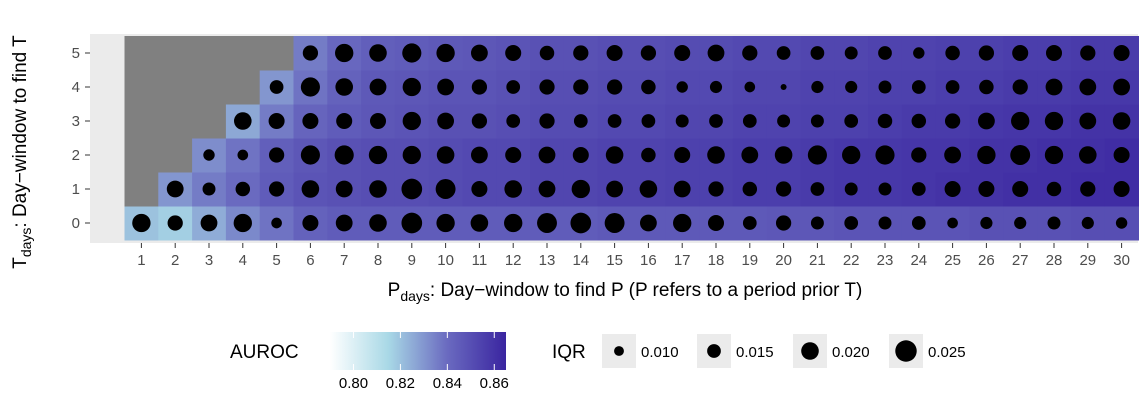 The width and height of the screenshot is (1144, 394). I want to click on x-axis-title-subscript: days, so click(415, 296).